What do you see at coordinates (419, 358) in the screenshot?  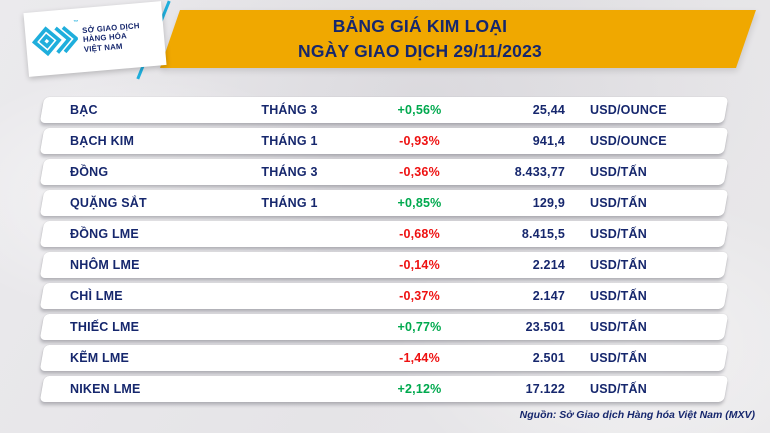 I see `change-percent: -1,44%` at bounding box center [419, 358].